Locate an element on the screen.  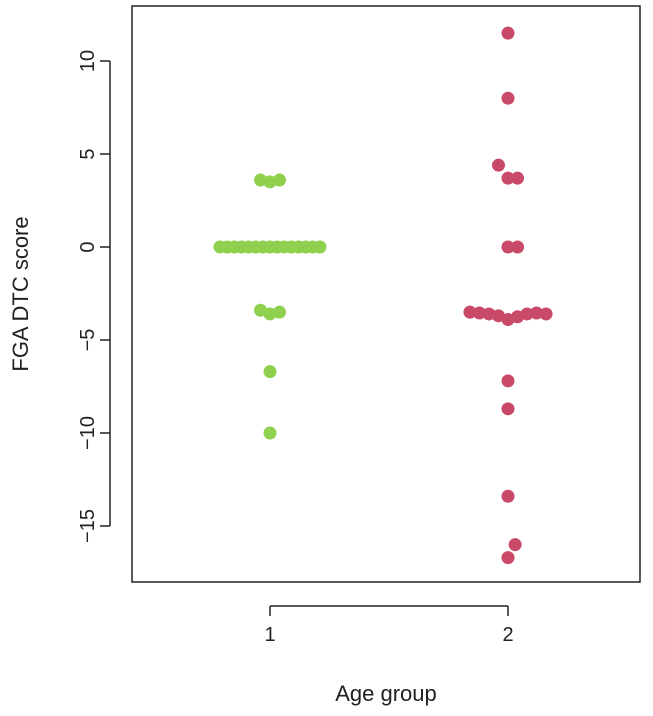
y-tick-label: −5 is located at coordinates (88, 340).